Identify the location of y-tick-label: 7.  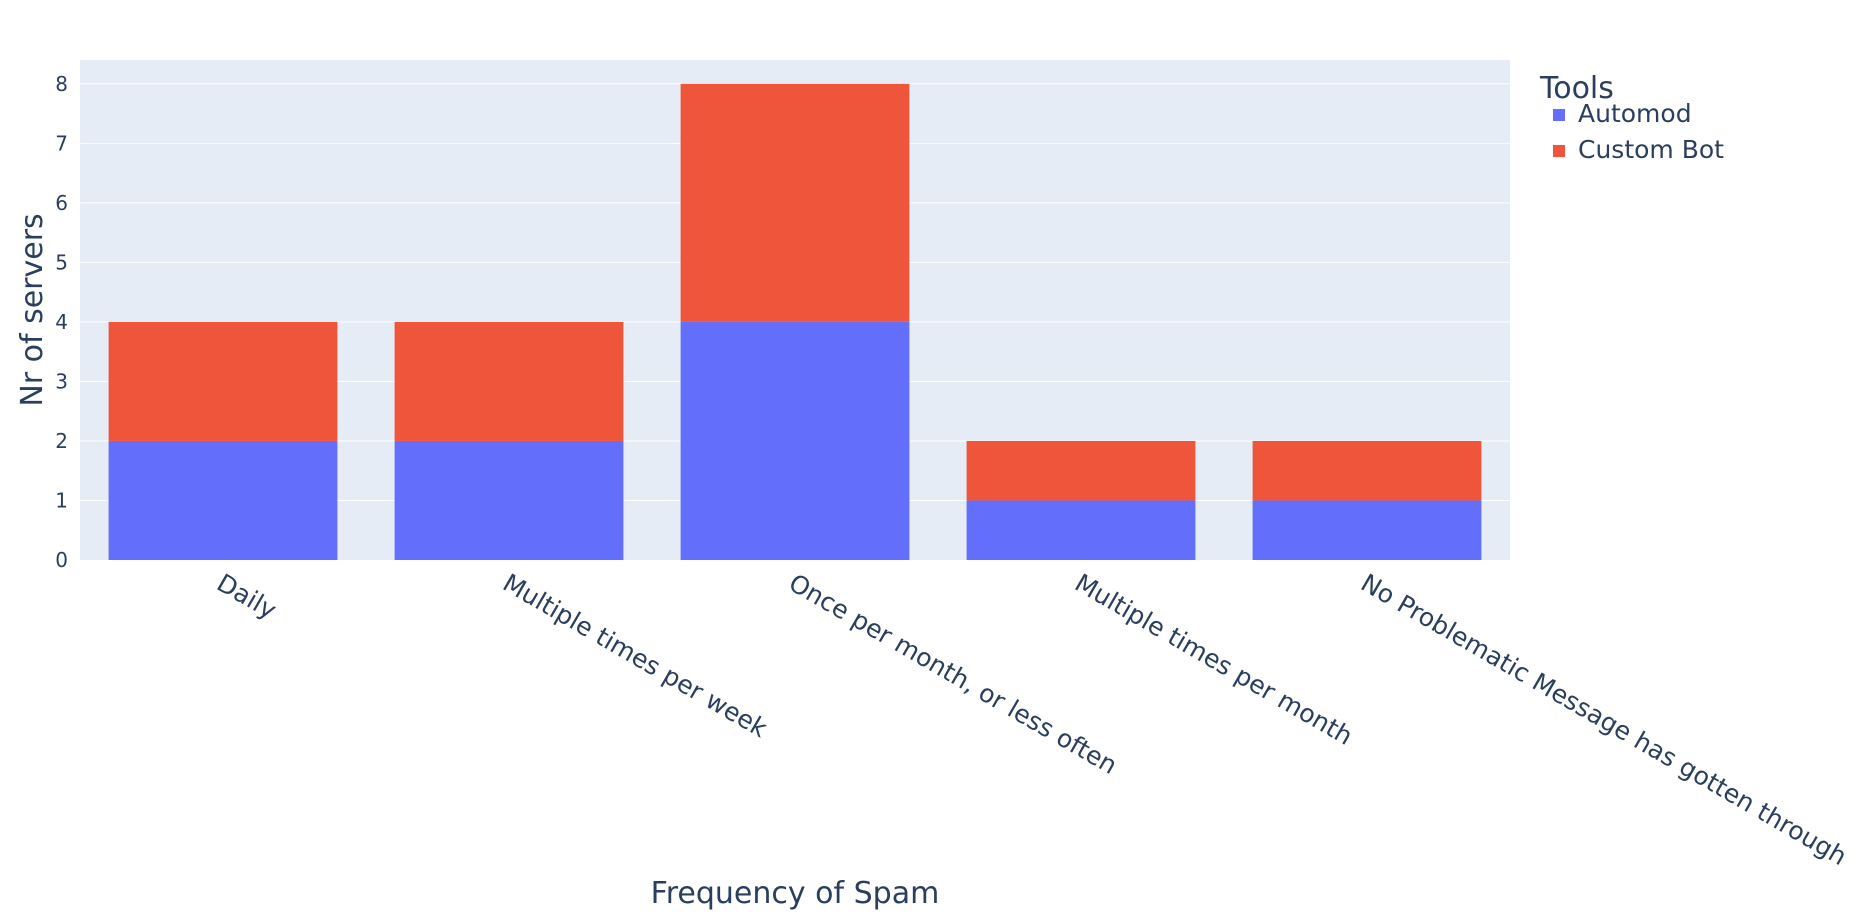
(61, 143).